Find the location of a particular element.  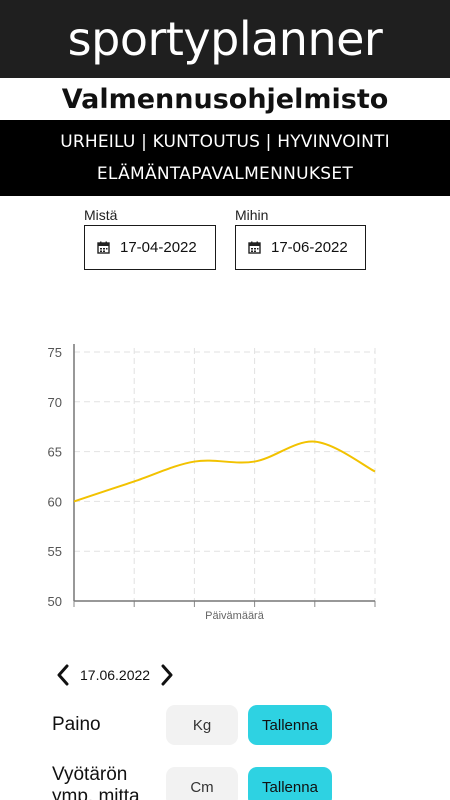

y-tick-label: 55 is located at coordinates (55, 551).